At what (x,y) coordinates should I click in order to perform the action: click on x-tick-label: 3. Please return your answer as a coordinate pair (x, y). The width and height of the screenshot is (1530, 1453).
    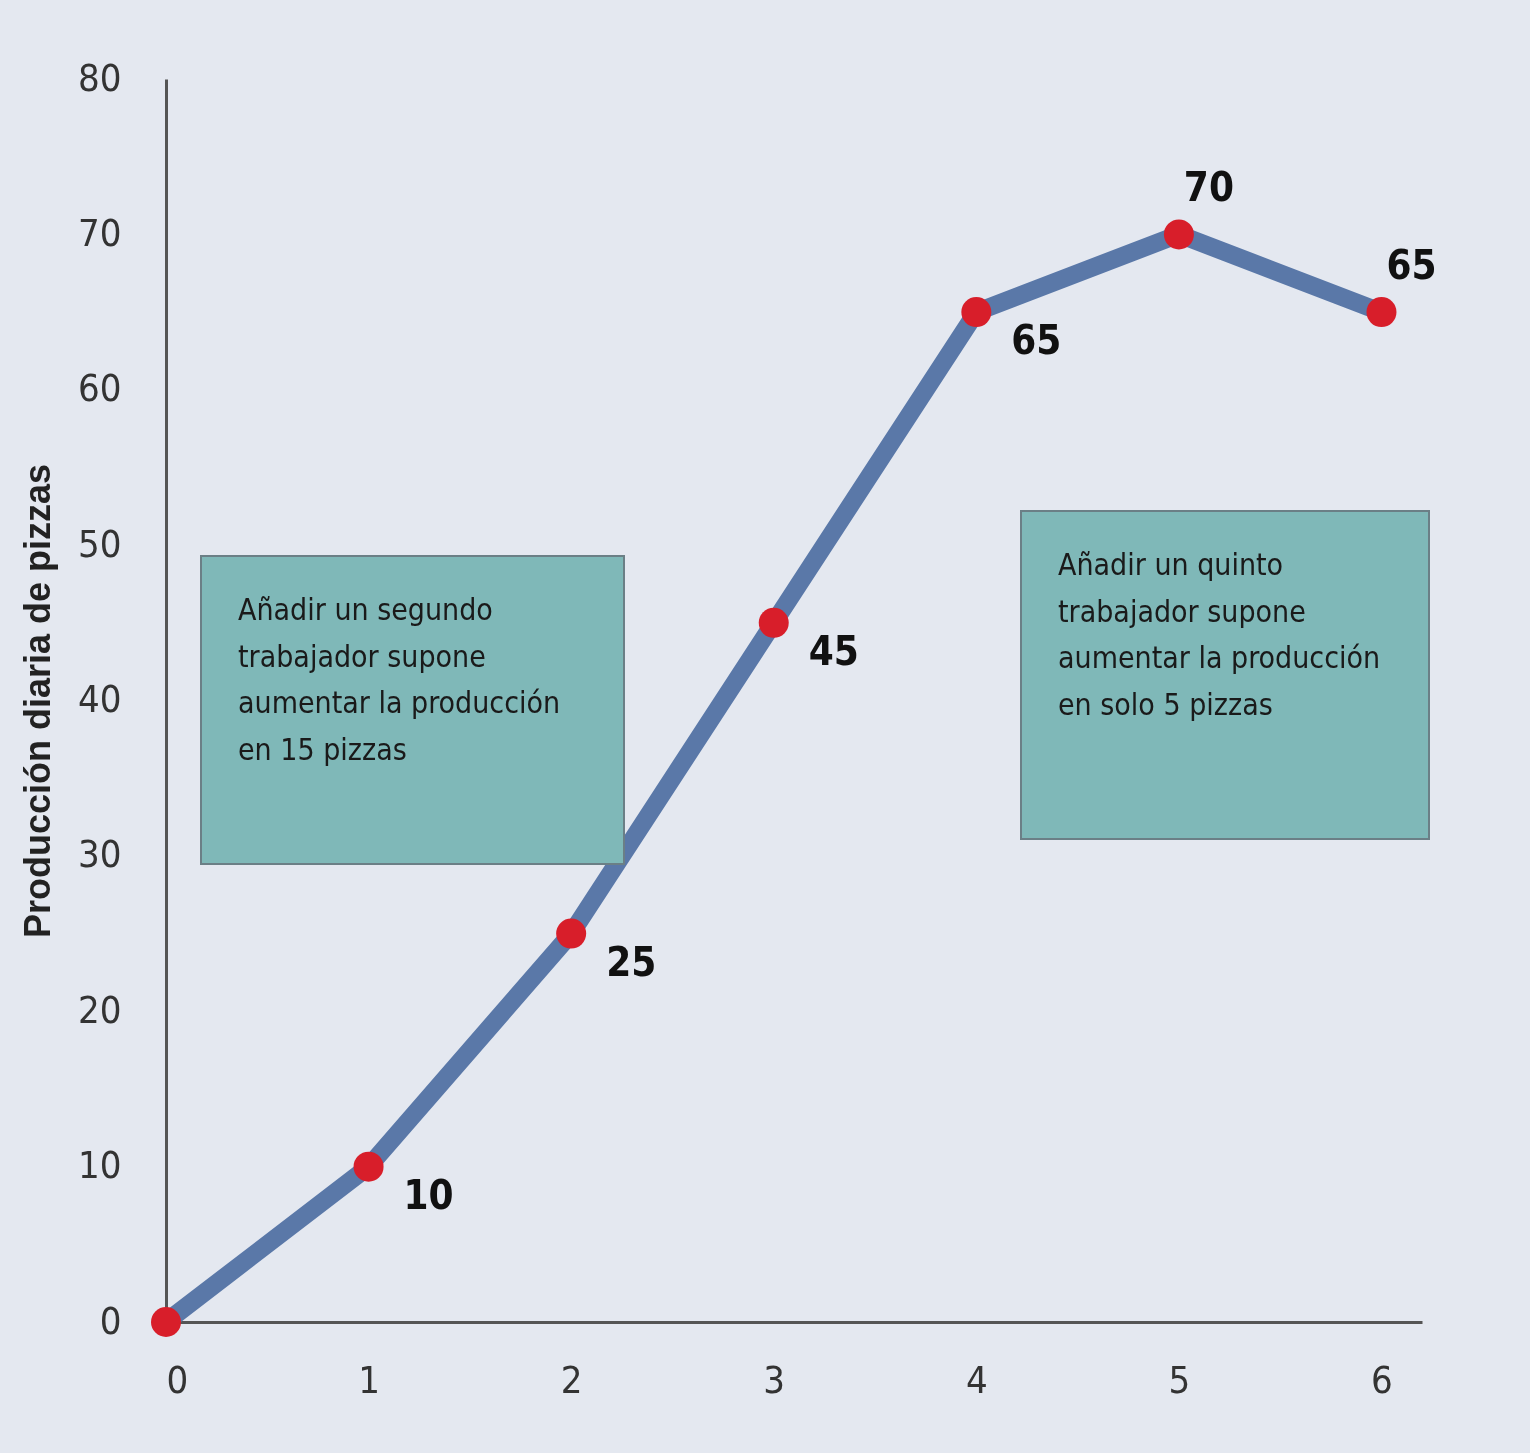
    Looking at the image, I should click on (774, 1379).